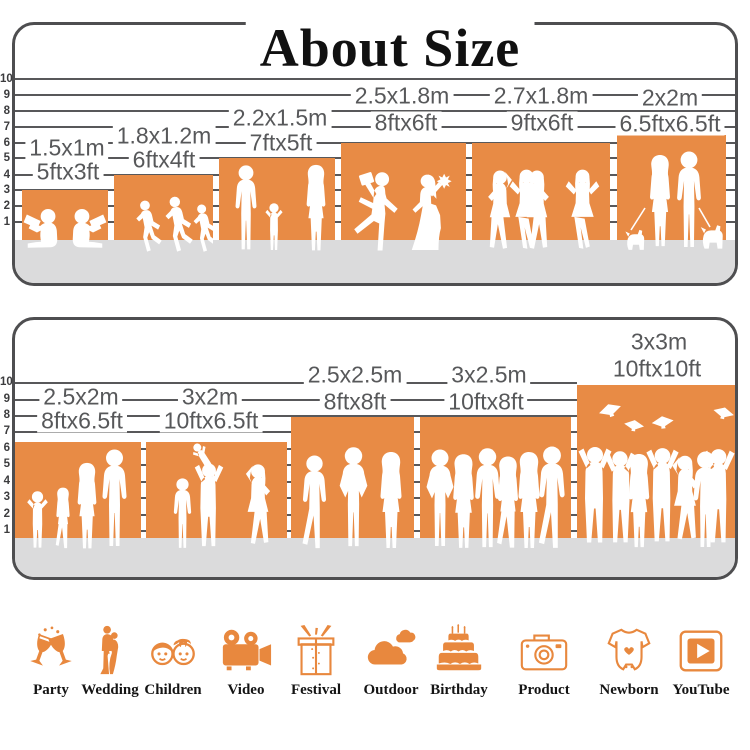 The height and width of the screenshot is (750, 750). Describe the element at coordinates (173, 652) in the screenshot. I see `children-faces-icon` at that location.